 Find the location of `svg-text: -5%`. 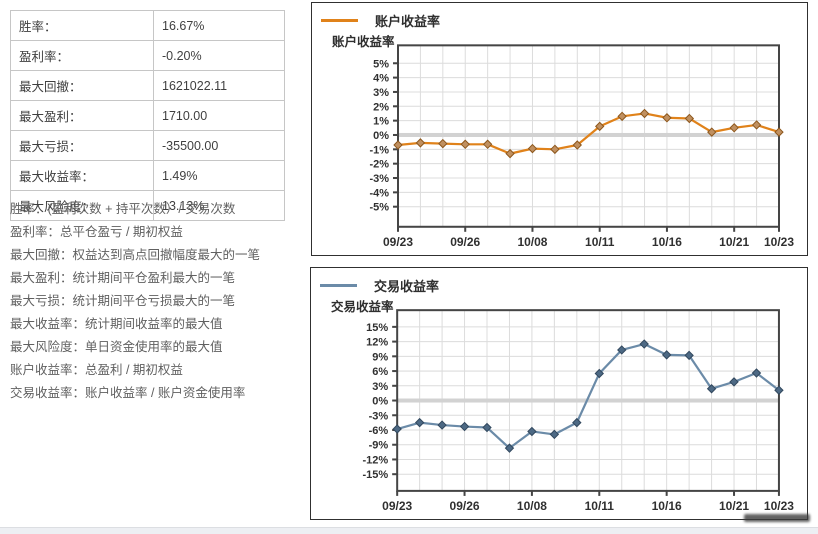

svg-text: -5% is located at coordinates (379, 208).